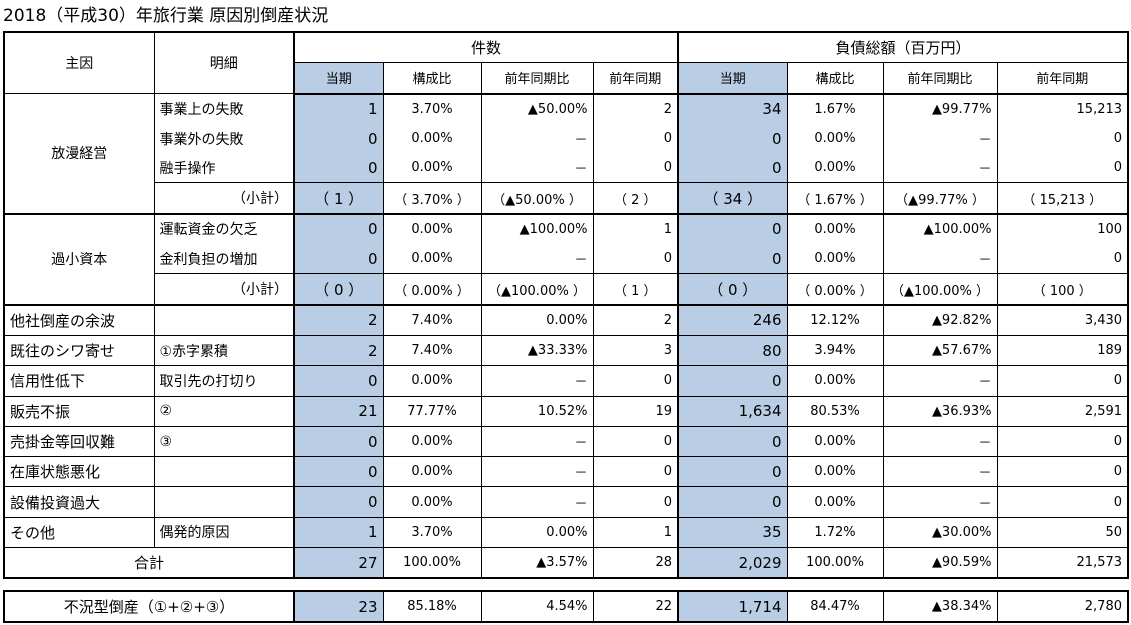 The image size is (1131, 625). Describe the element at coordinates (940, 533) in the screenshot. I see `value-cell: ▲30.00%` at that location.